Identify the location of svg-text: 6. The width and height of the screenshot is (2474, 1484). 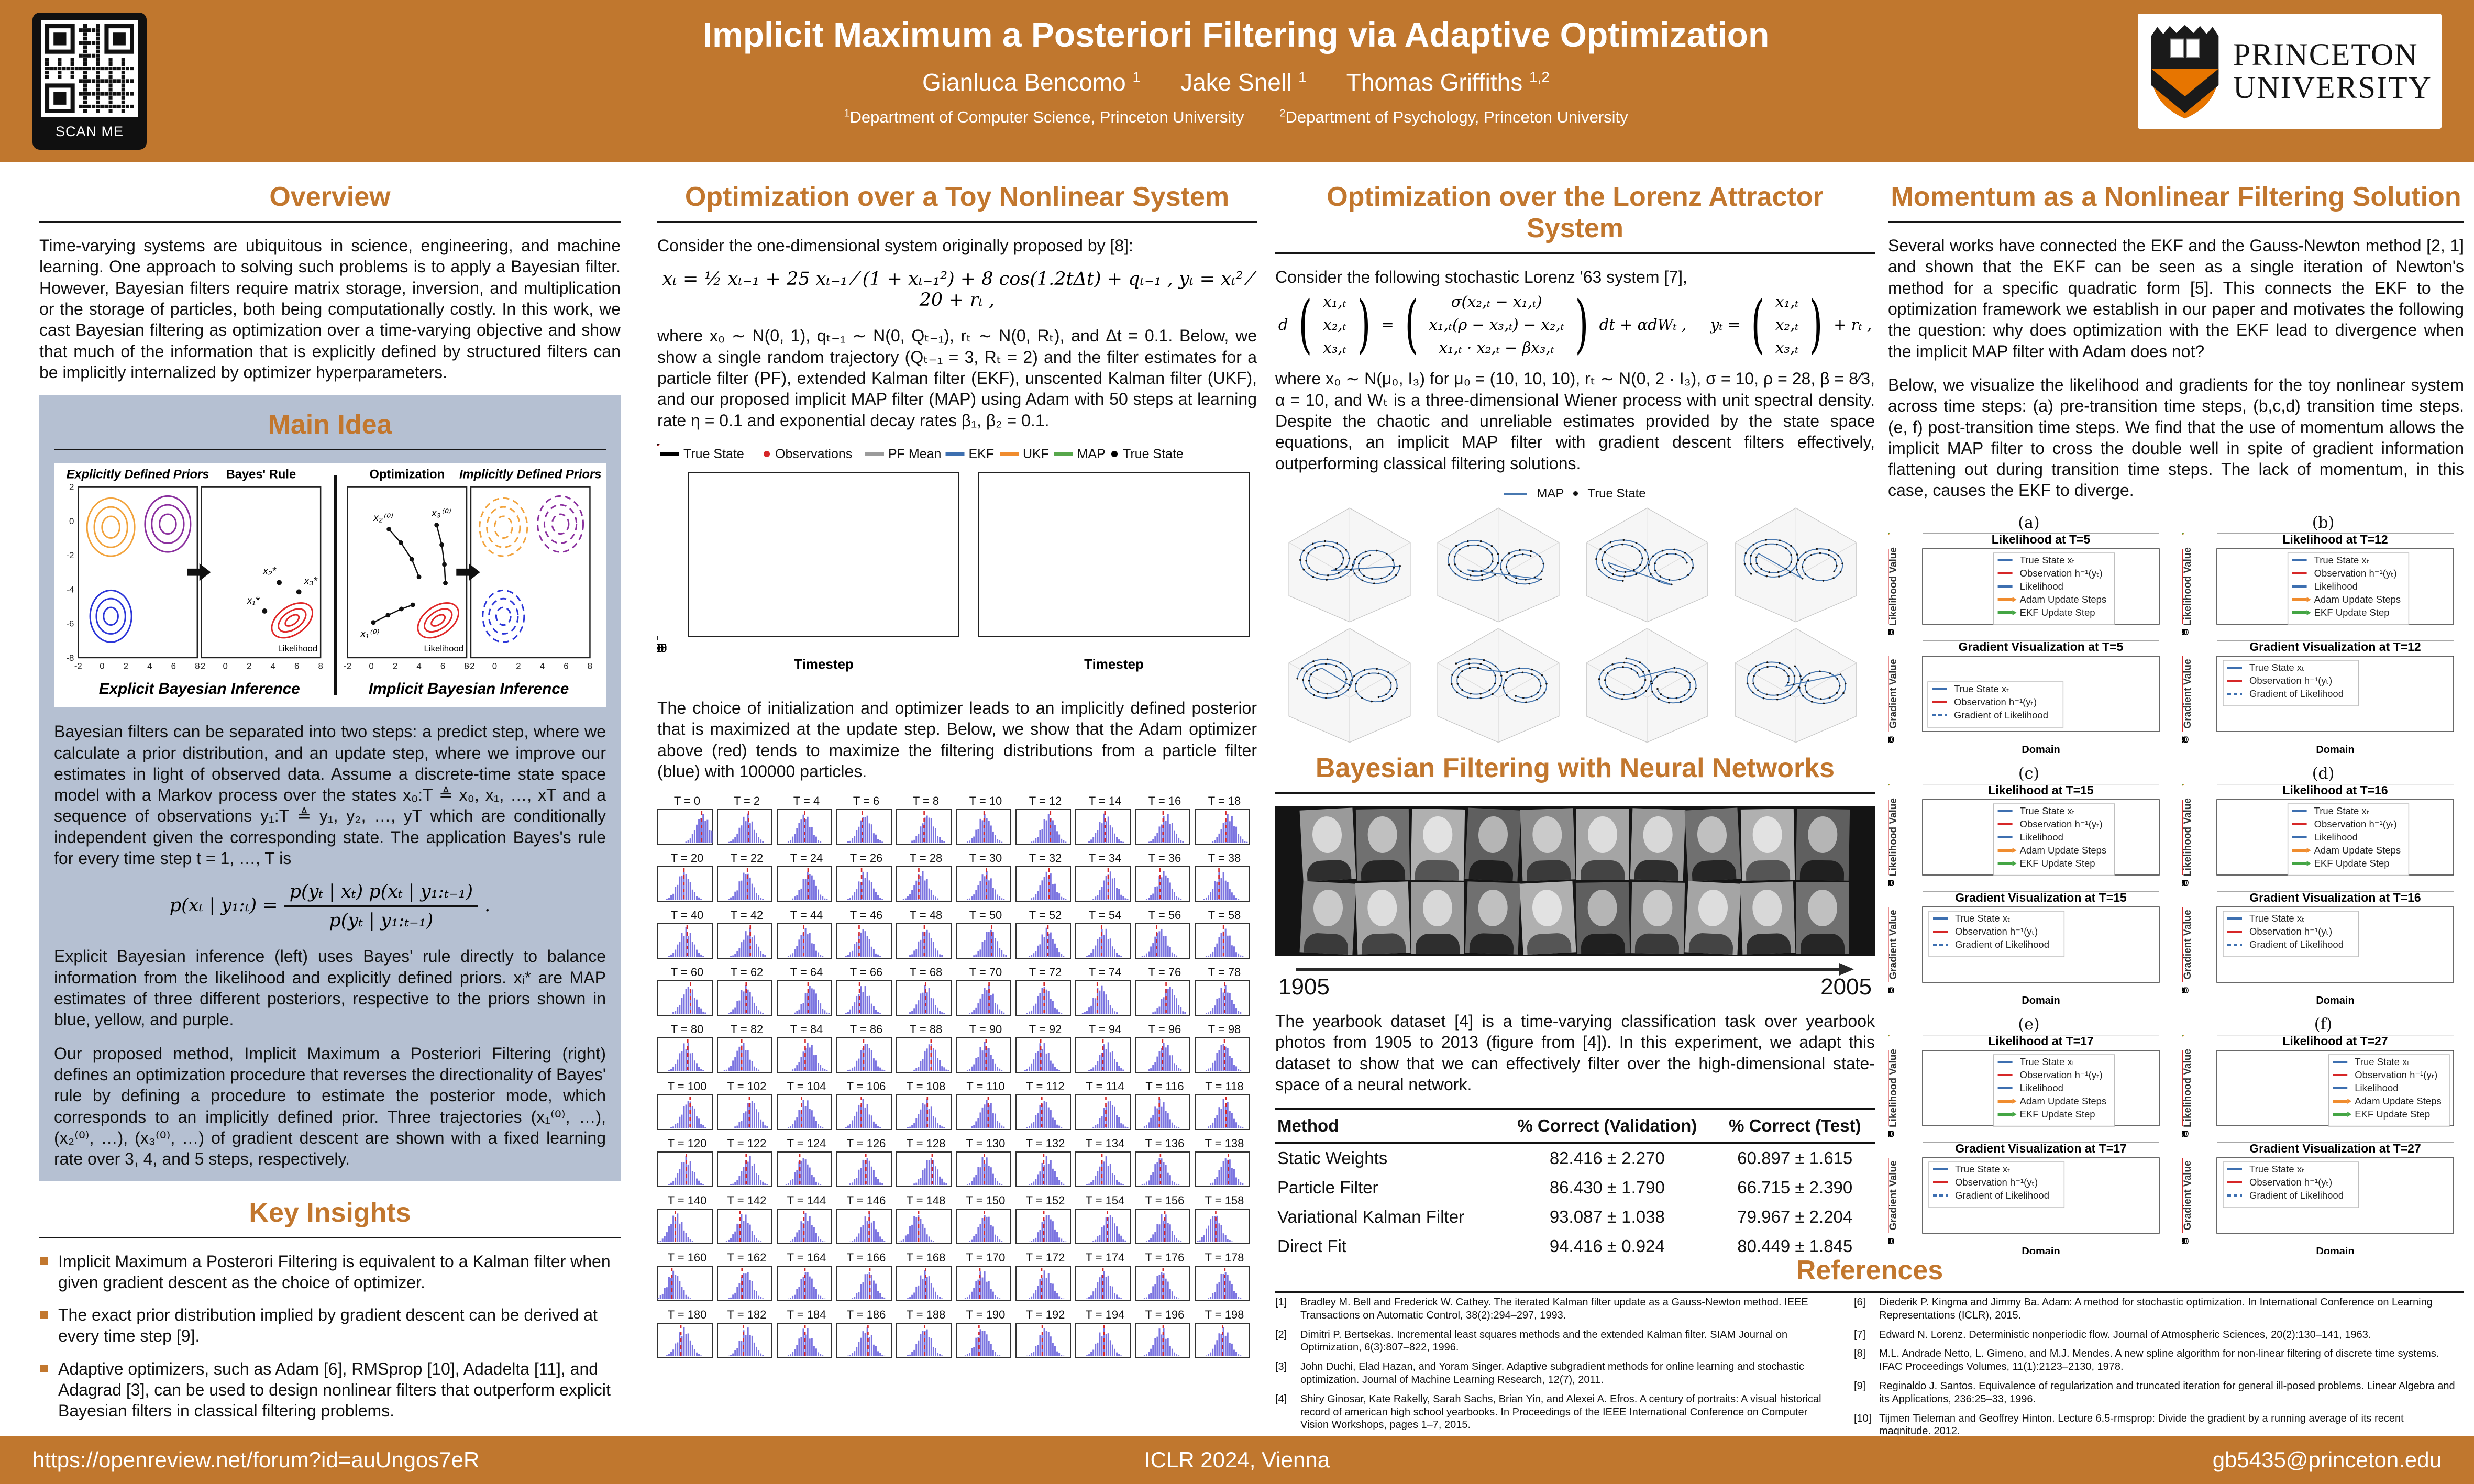
(173, 666).